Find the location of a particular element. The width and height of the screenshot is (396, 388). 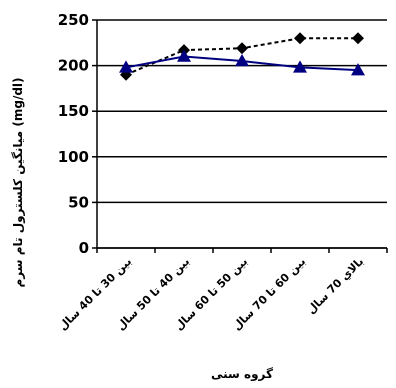

y-tick-label: 200 is located at coordinates (73, 66).